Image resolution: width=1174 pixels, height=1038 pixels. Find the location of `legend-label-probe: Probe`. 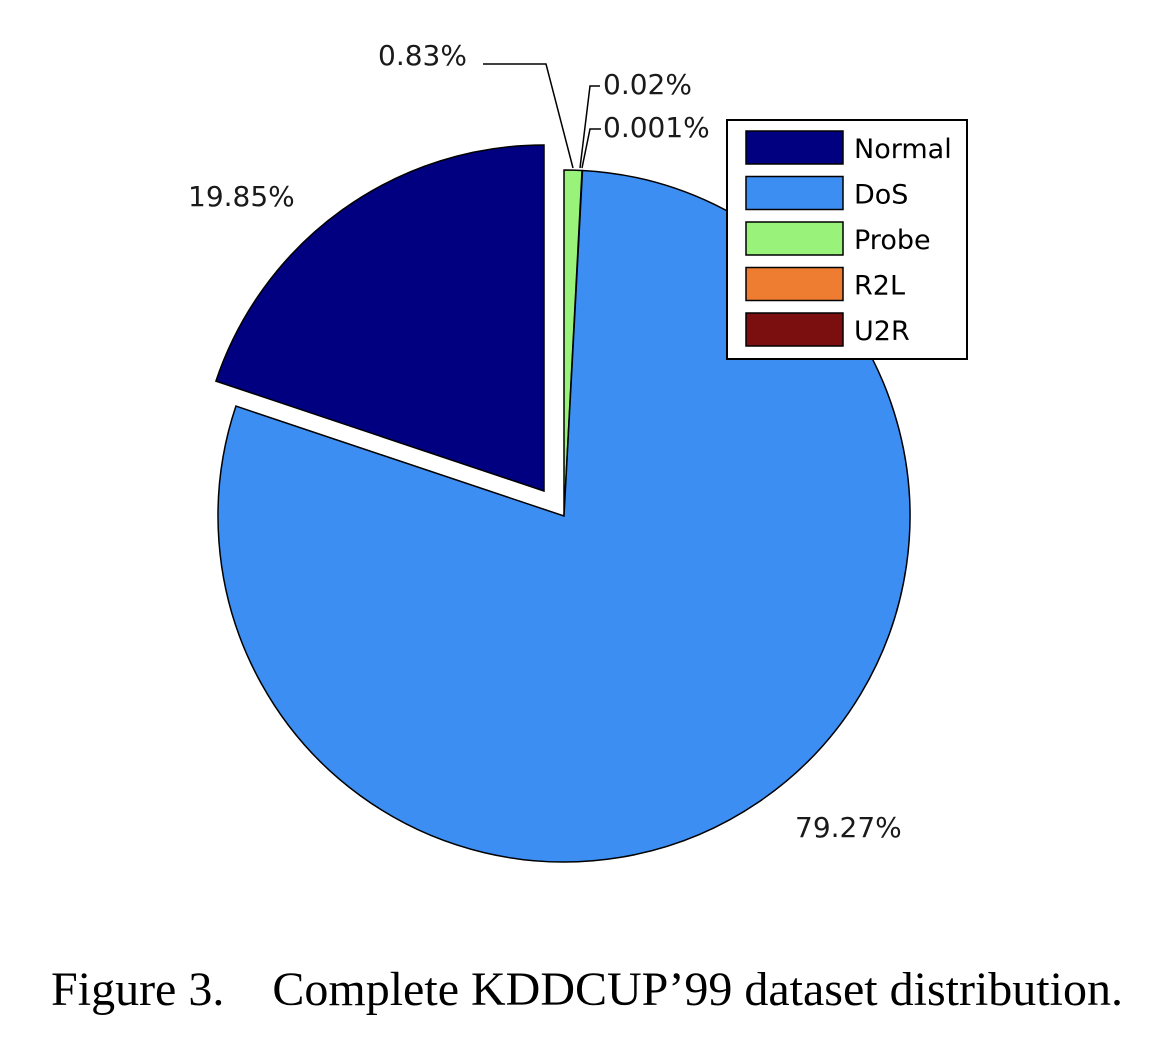

legend-label-probe: Probe is located at coordinates (892, 240).